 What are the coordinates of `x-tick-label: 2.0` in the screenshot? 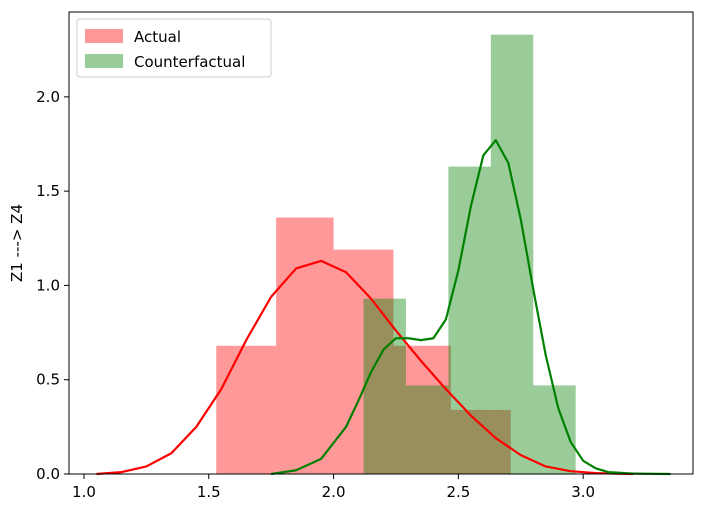 It's located at (334, 492).